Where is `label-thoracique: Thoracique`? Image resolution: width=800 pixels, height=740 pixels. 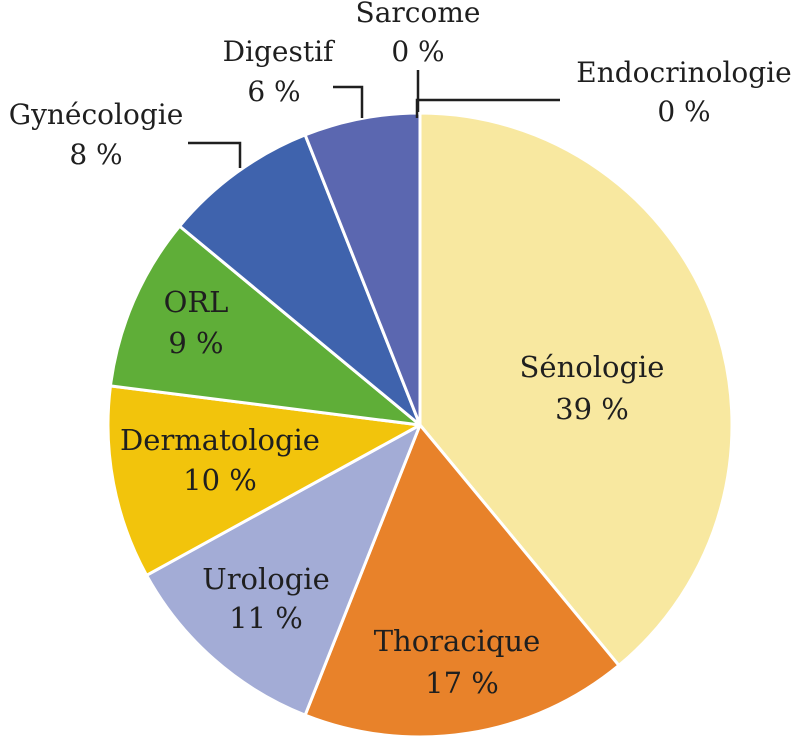 label-thoracique: Thoracique is located at coordinates (457, 641).